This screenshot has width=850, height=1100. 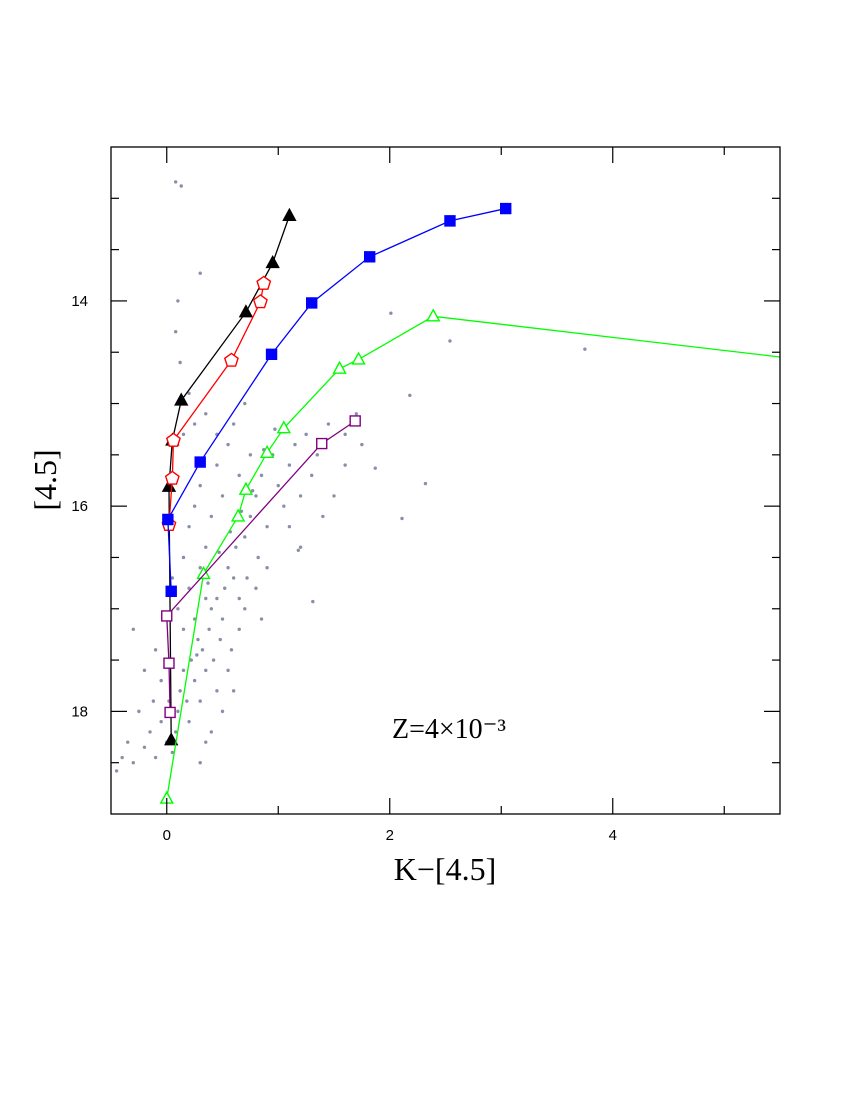 I want to click on x-axis-label: K−[4.5], so click(x=445, y=869).